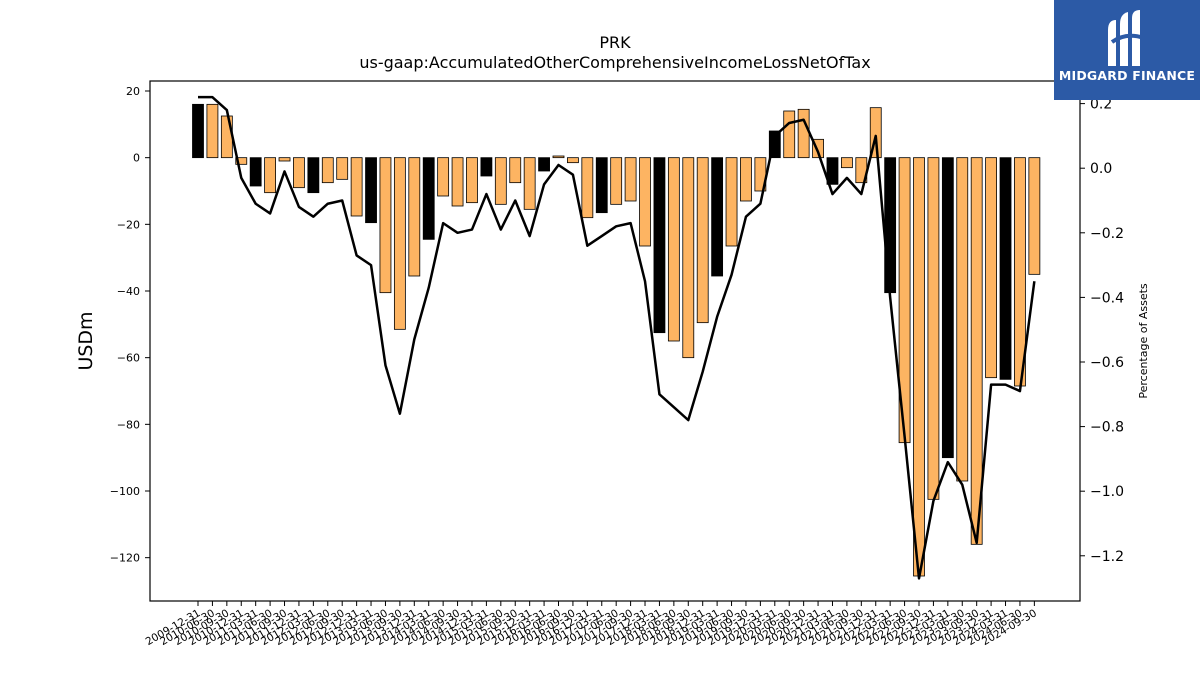  What do you see at coordinates (125, 491) in the screenshot?
I see `y-tick-label: −100` at bounding box center [125, 491].